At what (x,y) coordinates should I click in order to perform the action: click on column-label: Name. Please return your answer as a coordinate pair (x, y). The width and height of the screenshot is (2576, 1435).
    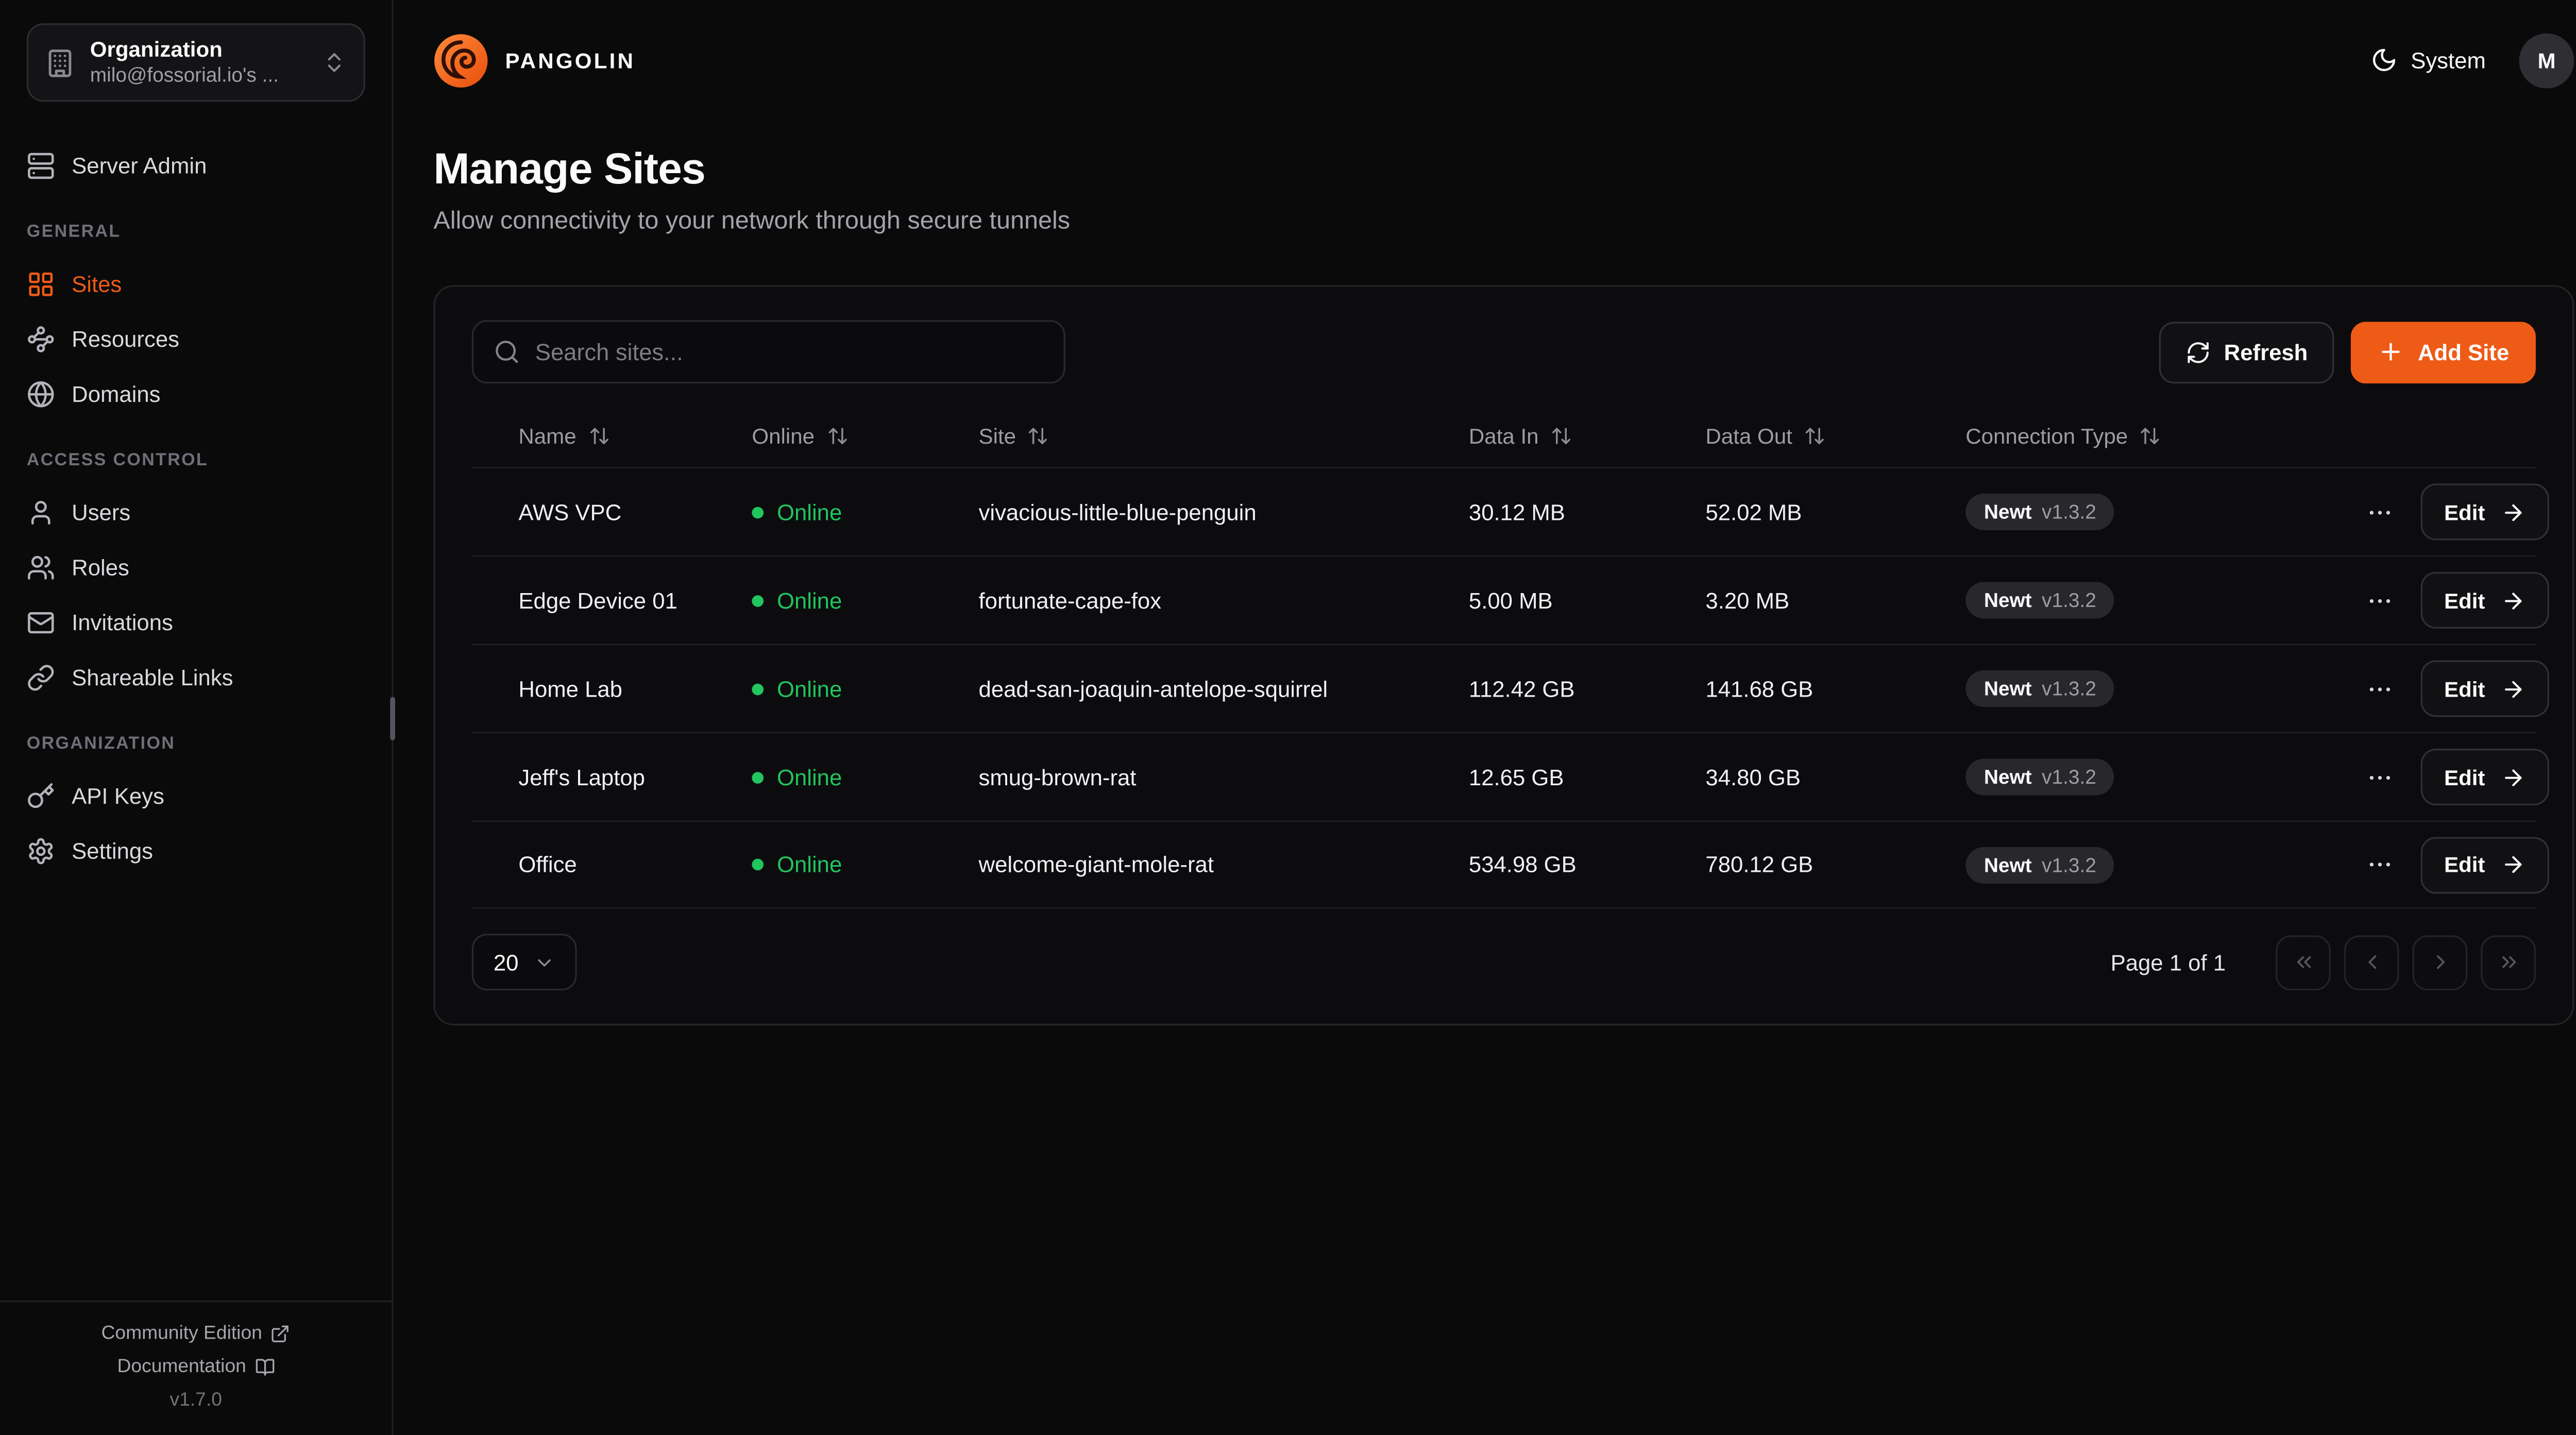
    Looking at the image, I should click on (548, 435).